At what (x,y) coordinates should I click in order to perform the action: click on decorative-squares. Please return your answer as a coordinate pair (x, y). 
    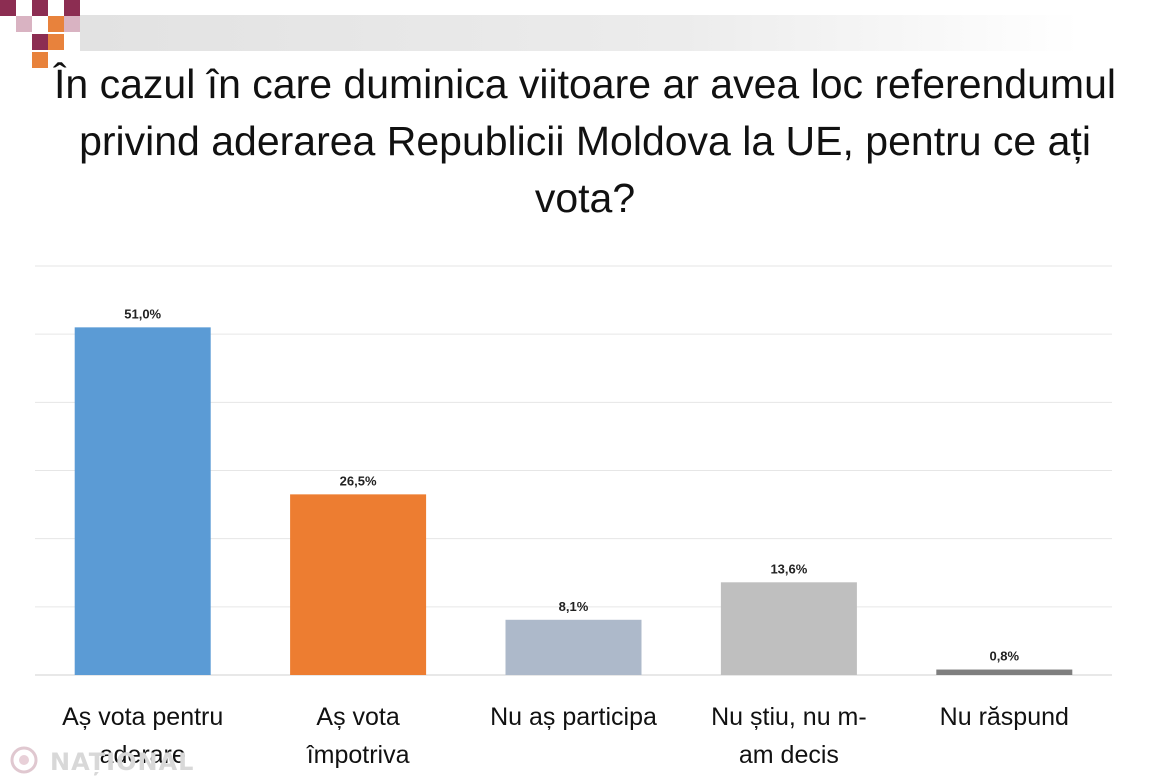
    Looking at the image, I should click on (40, 34).